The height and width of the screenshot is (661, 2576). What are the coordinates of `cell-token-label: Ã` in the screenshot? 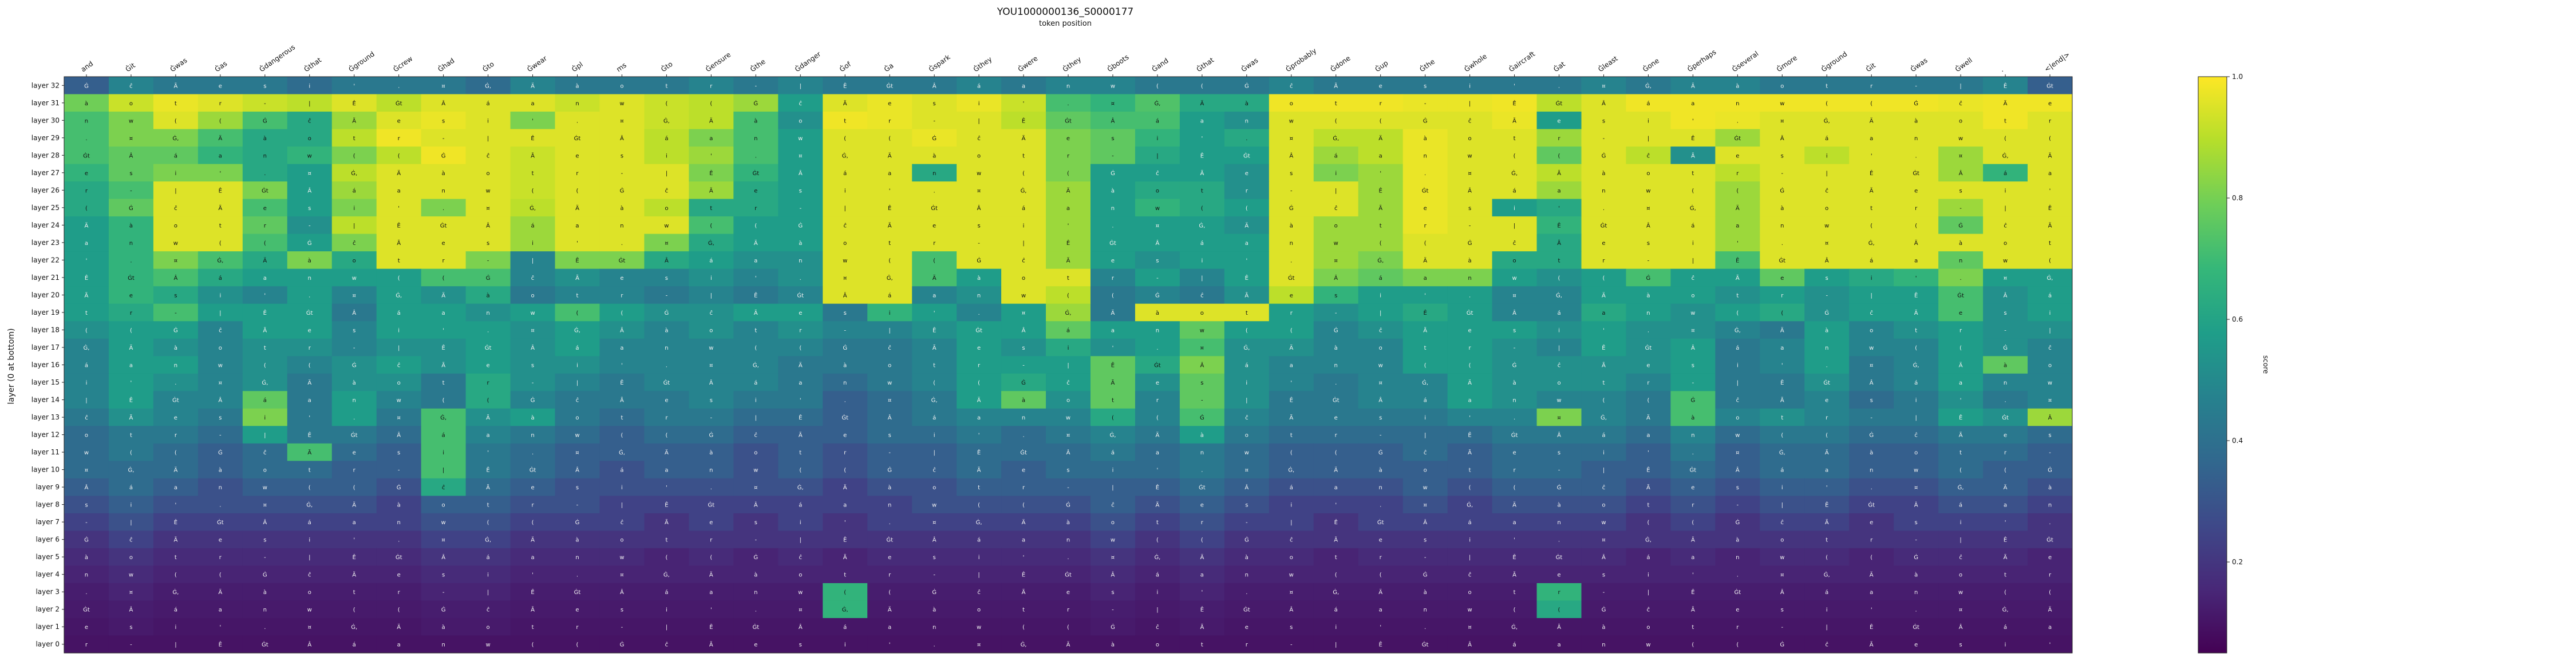 It's located at (1872, 644).